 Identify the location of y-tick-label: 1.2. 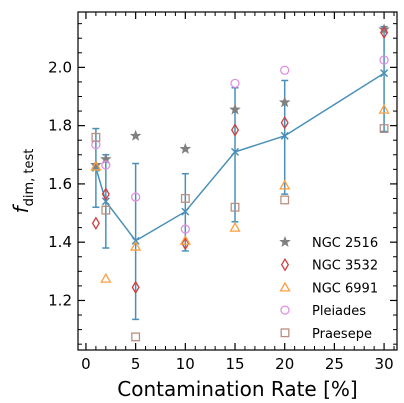
(60, 300).